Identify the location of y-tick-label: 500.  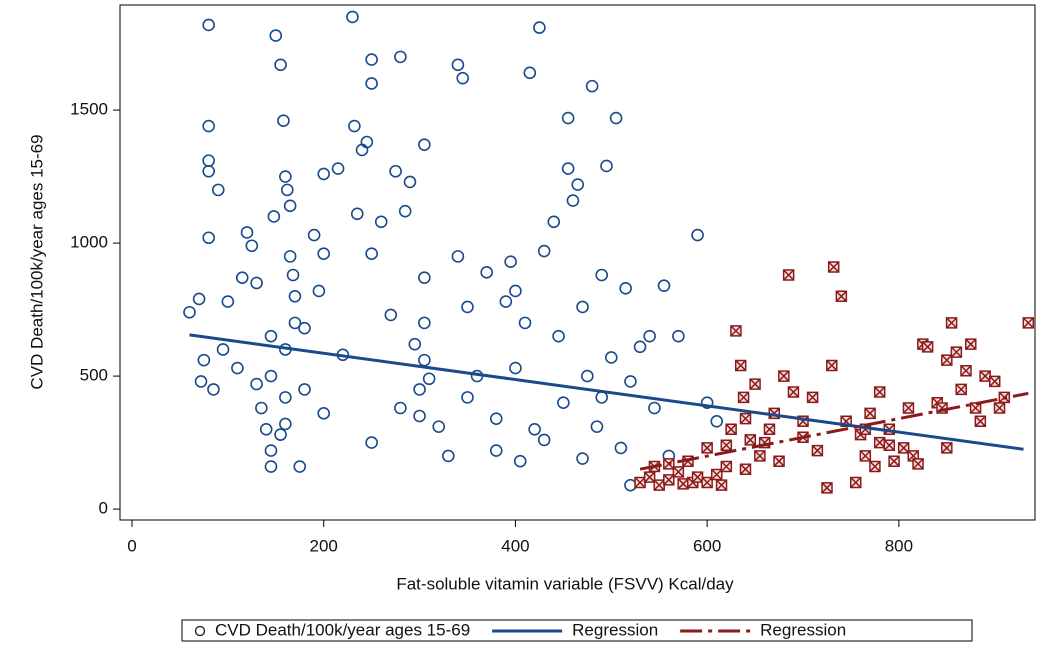
(94, 375).